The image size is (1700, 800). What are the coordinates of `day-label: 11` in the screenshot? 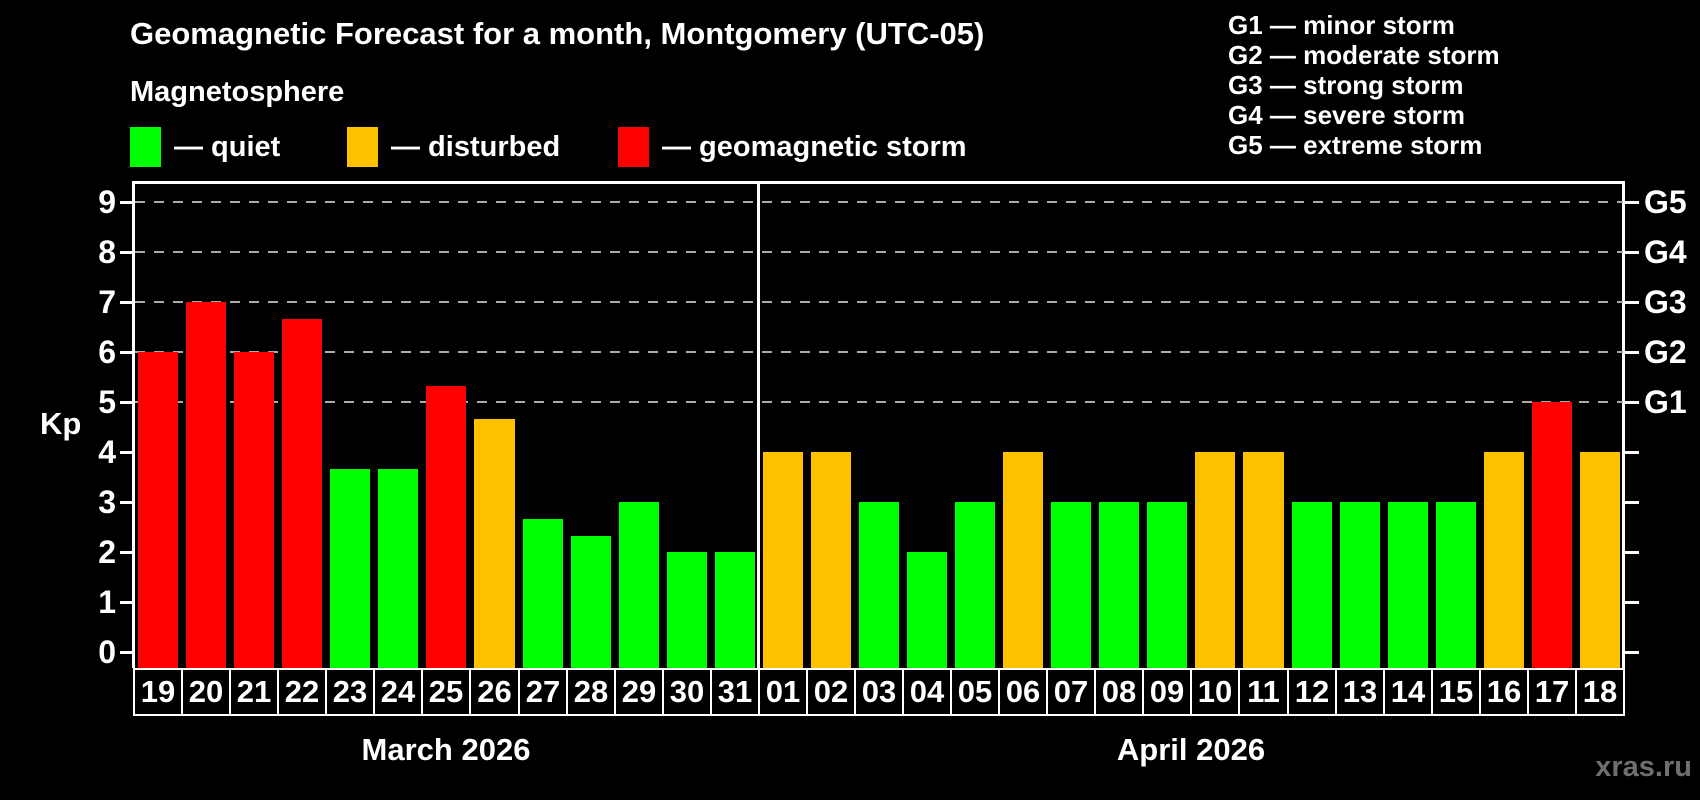 It's located at (1263, 692).